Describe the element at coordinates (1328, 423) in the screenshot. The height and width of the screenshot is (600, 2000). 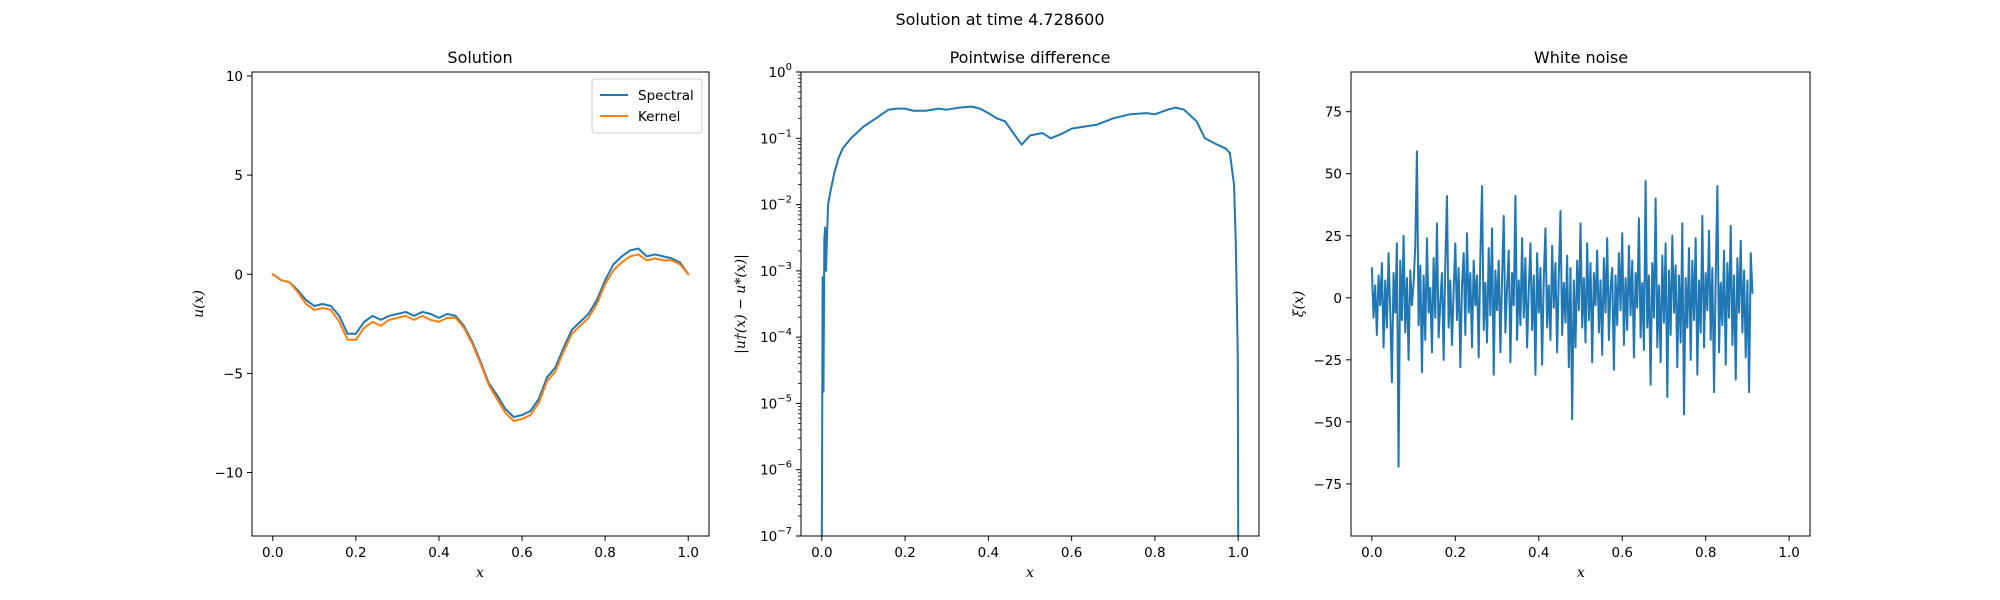
I see `white-noise-ytick-label: −50` at that location.